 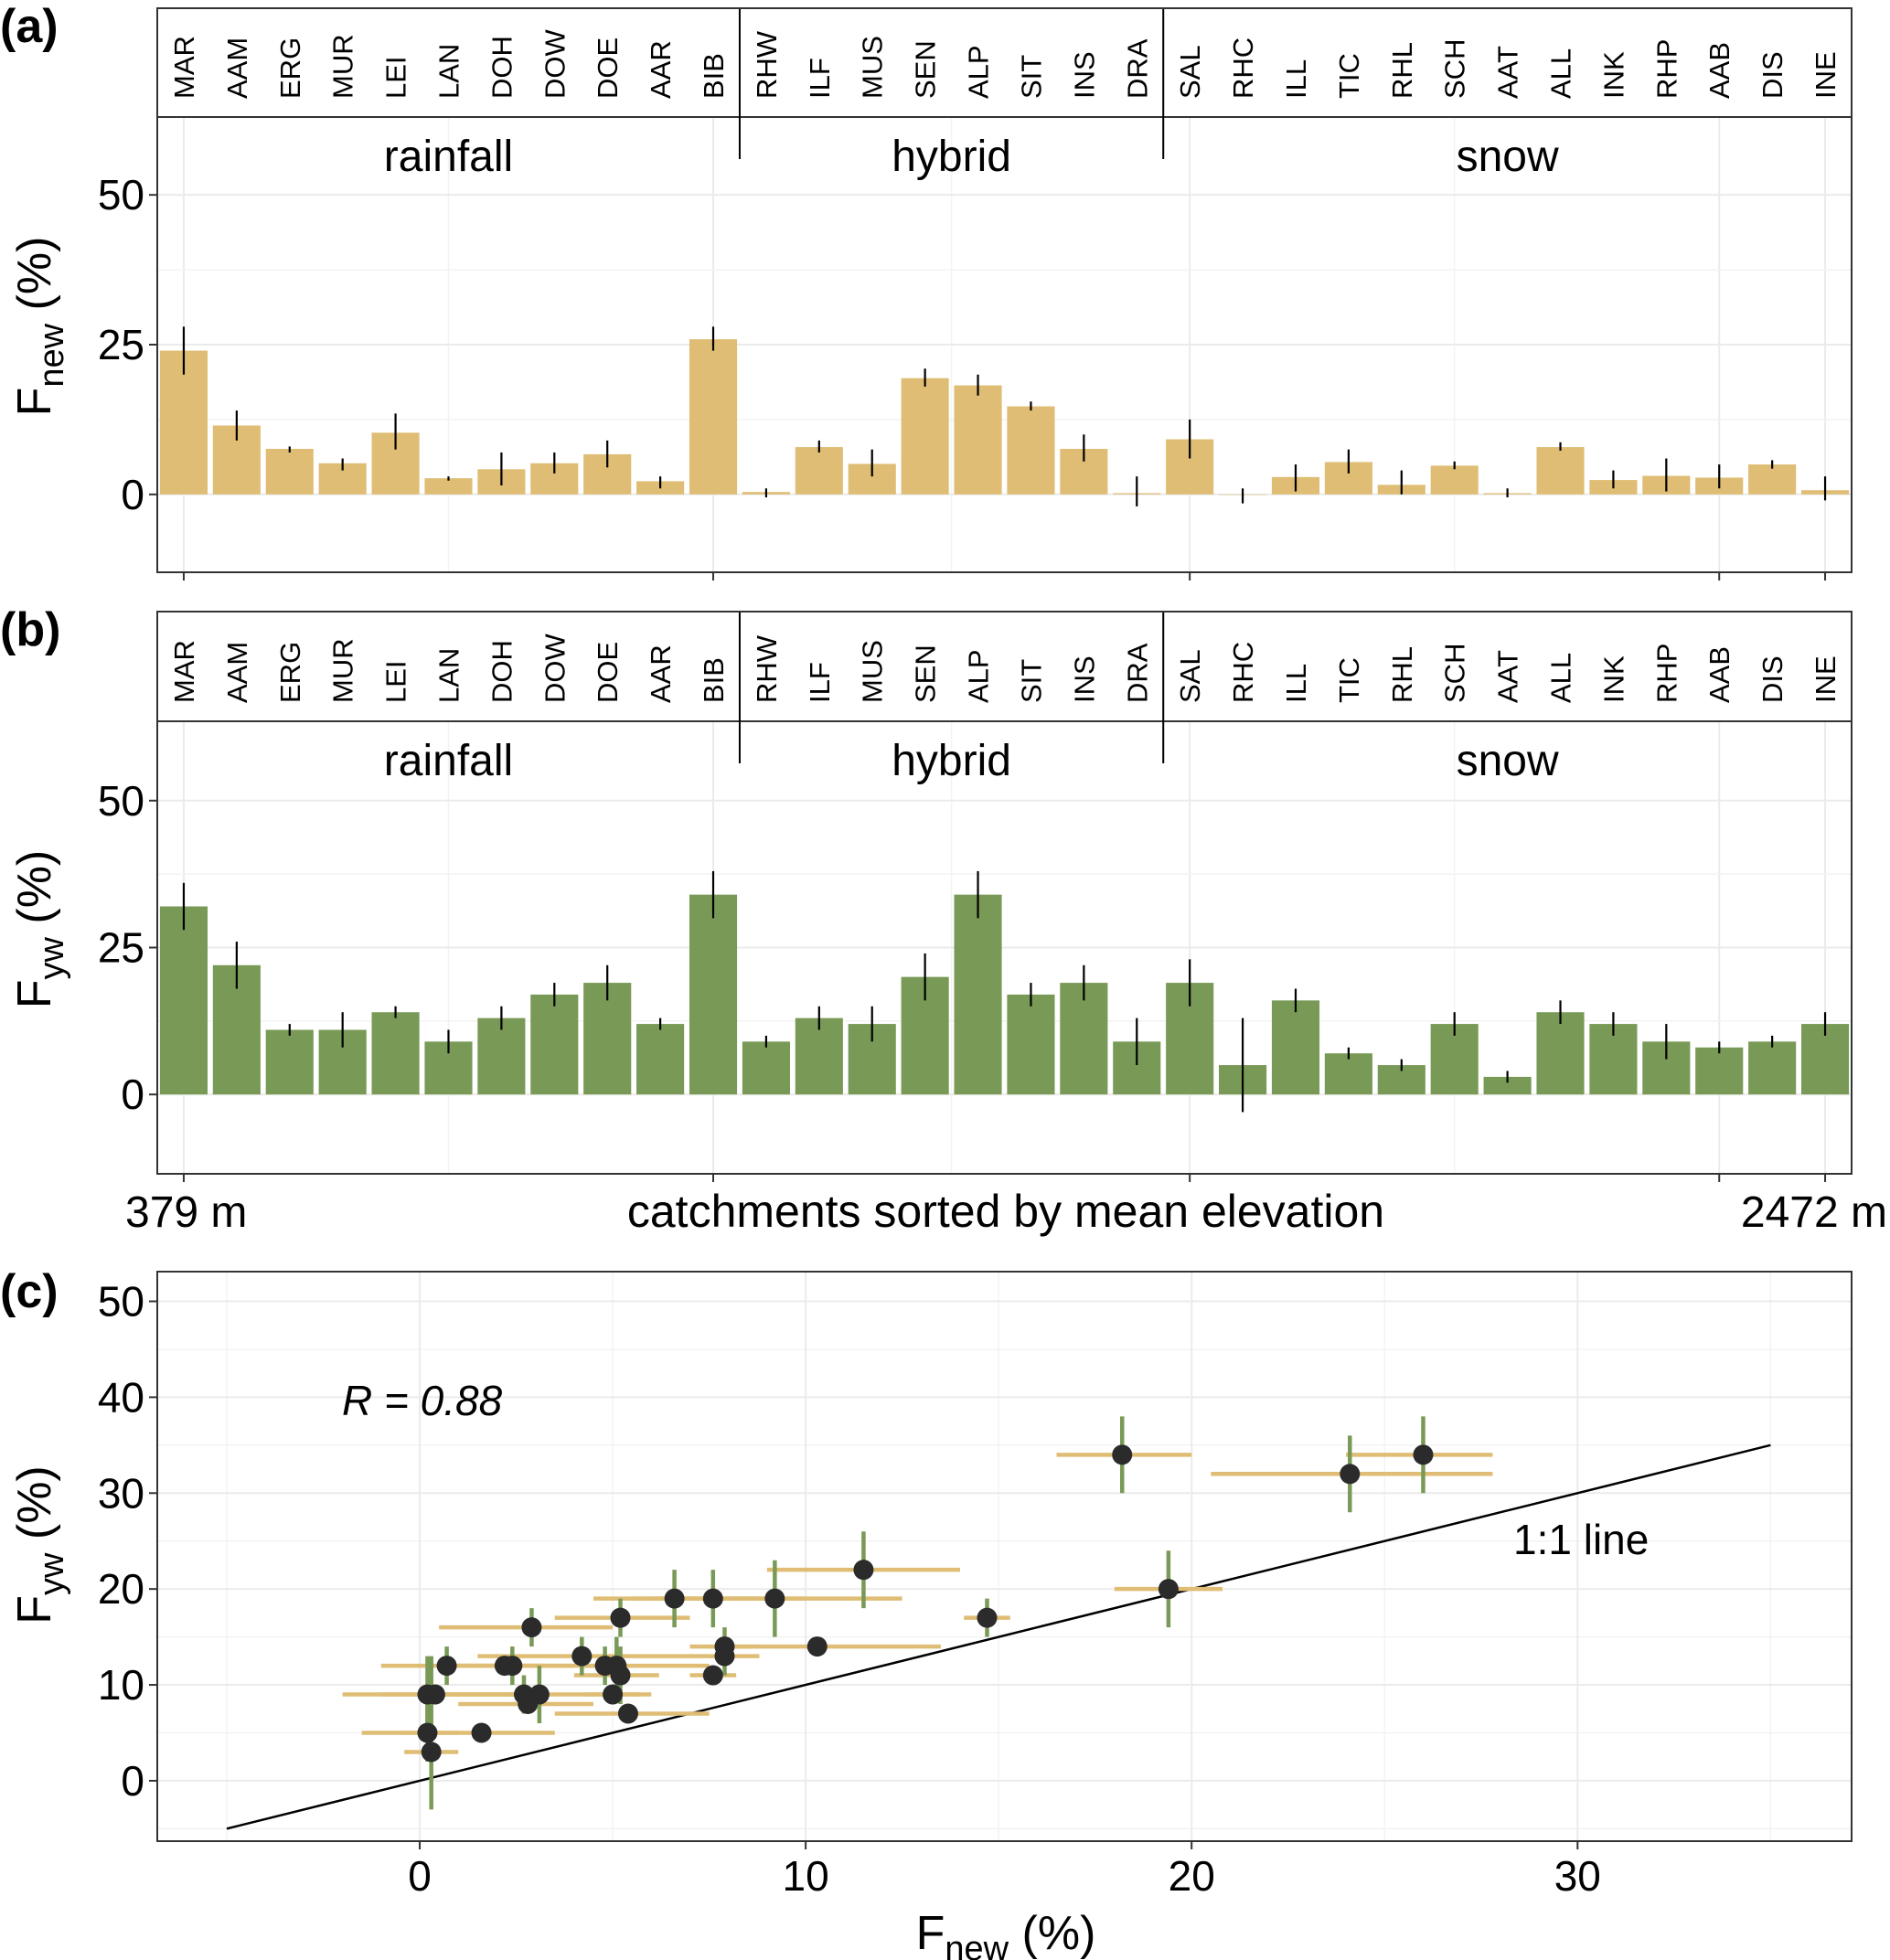 I want to click on bar-erg, so click(x=289, y=1062).